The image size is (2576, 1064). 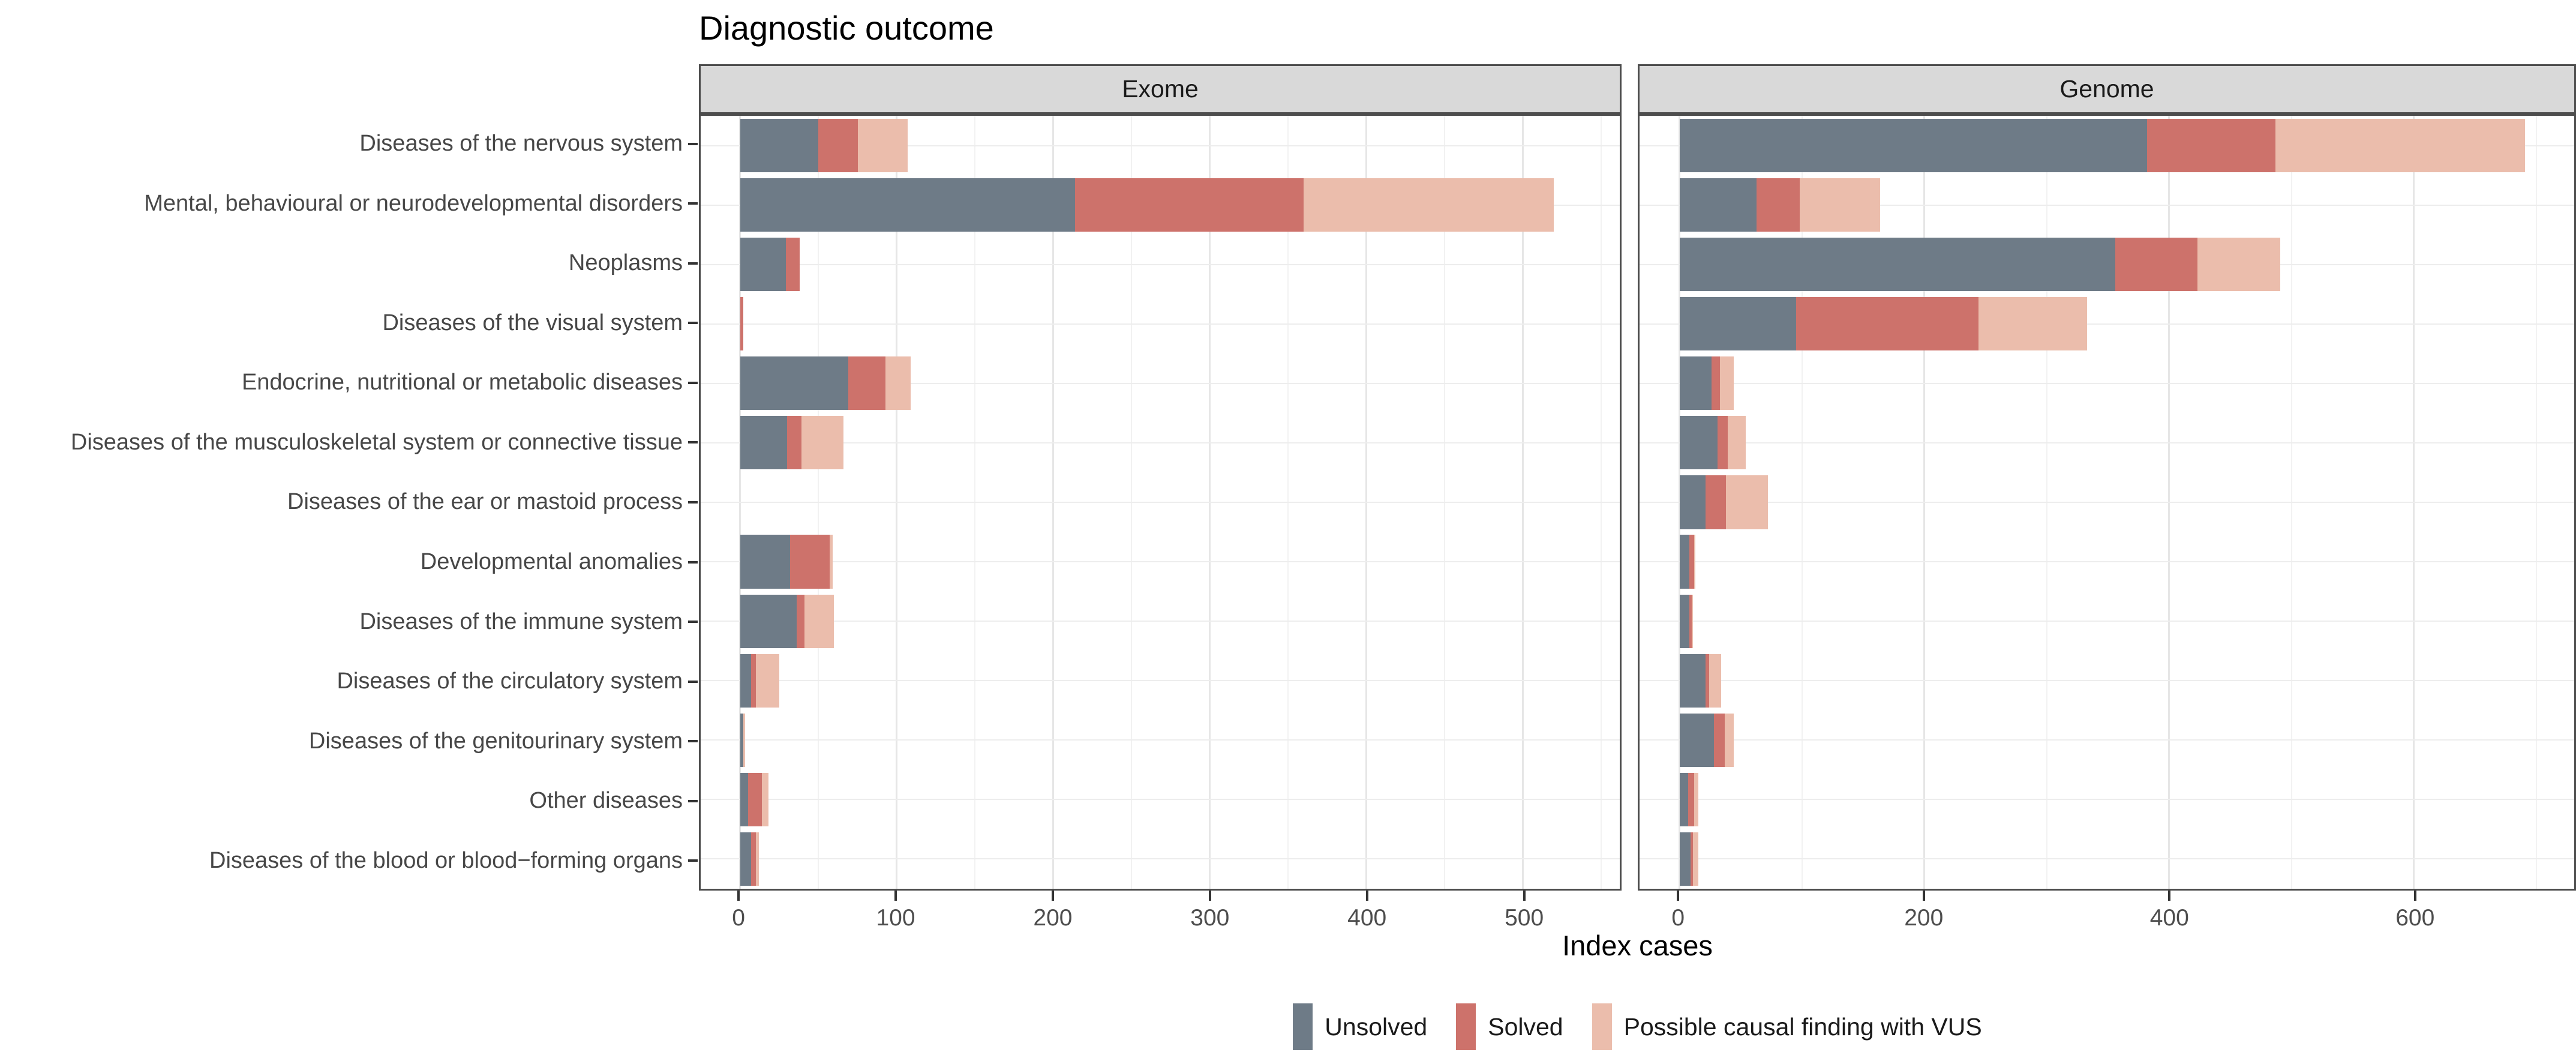 What do you see at coordinates (1802, 1026) in the screenshot?
I see `legend-label-vus: Possible causal finding with VUS` at bounding box center [1802, 1026].